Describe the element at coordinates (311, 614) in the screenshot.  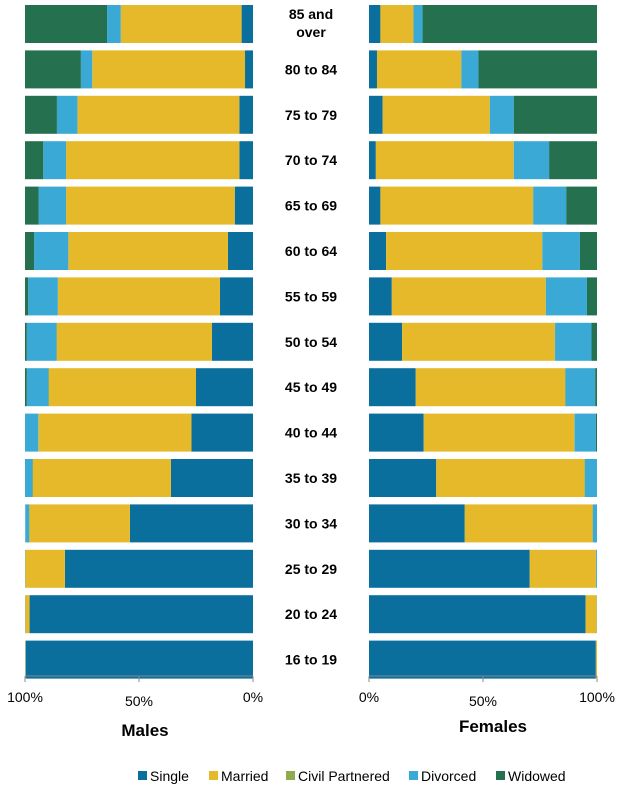
I see `category-label: 20 to 24` at that location.